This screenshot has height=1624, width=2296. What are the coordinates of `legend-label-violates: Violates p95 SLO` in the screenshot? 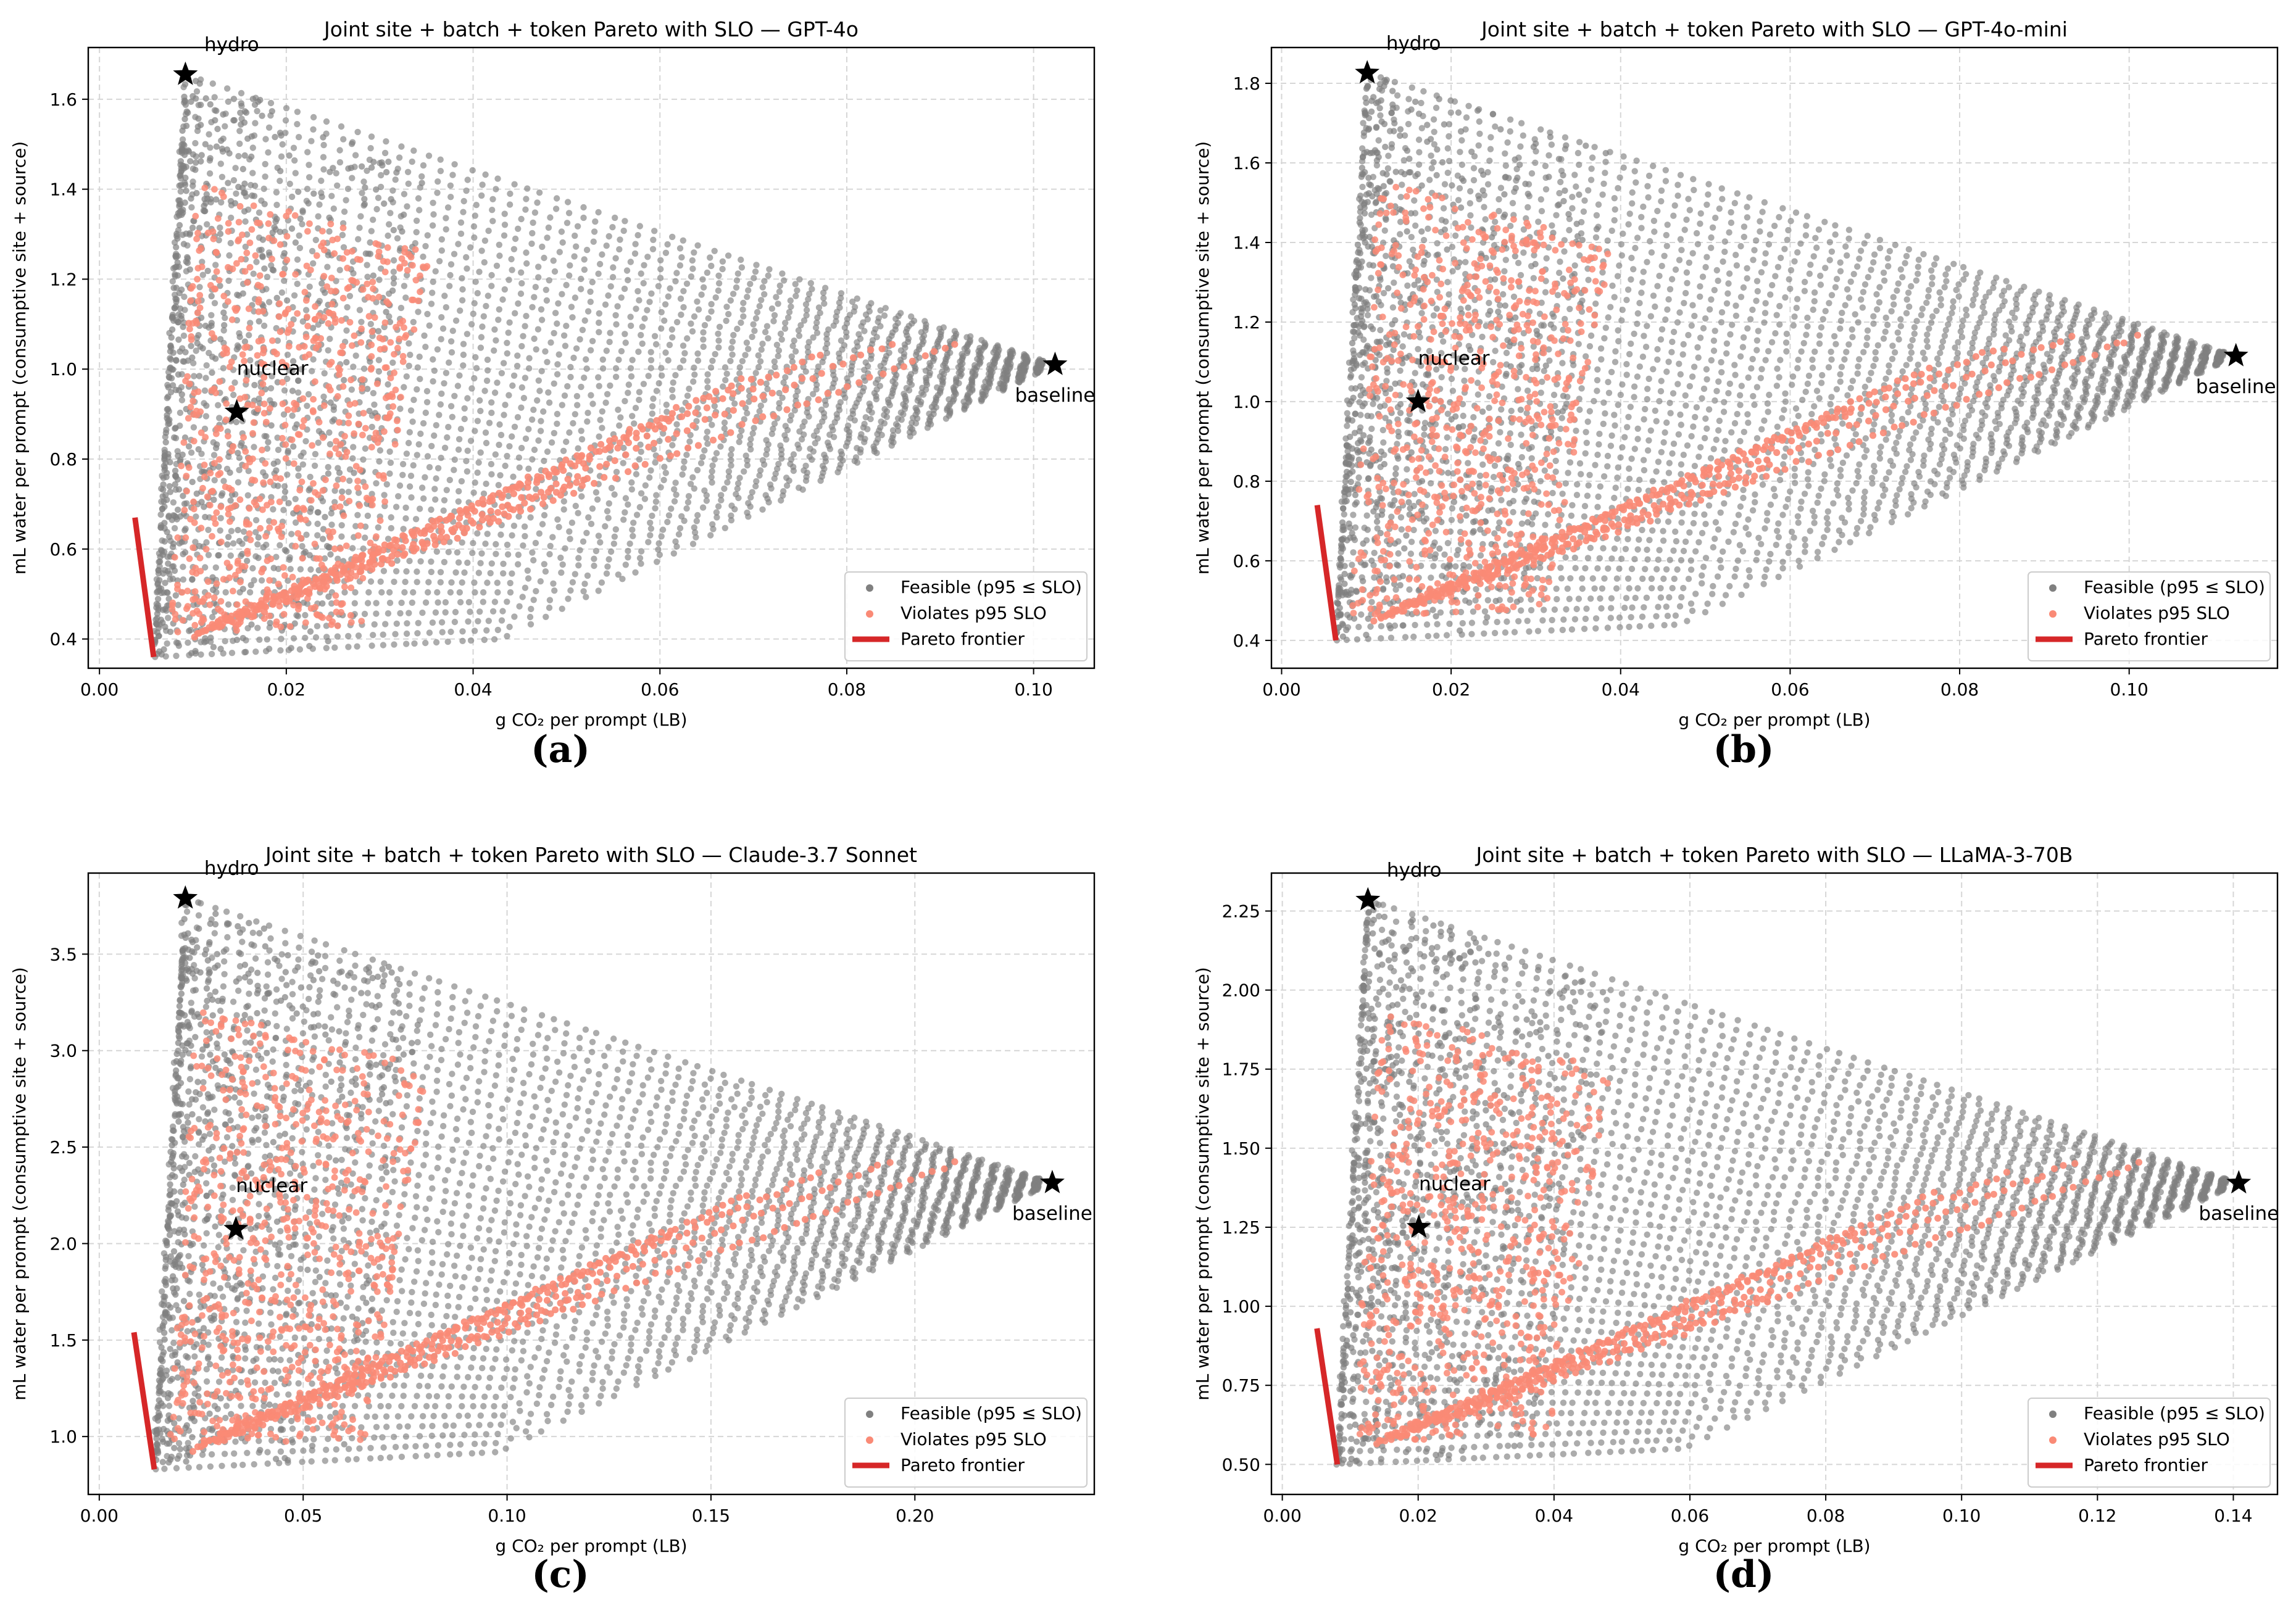 It's located at (974, 613).